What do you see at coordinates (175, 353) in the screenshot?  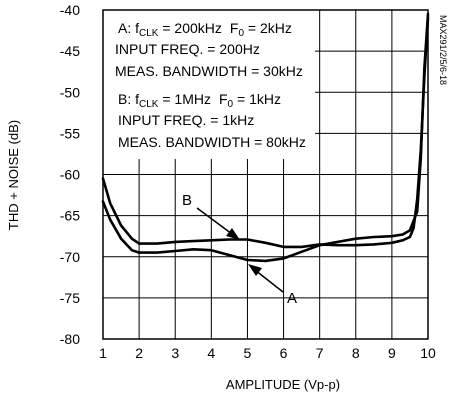 I see `x-tick-label: 3` at bounding box center [175, 353].